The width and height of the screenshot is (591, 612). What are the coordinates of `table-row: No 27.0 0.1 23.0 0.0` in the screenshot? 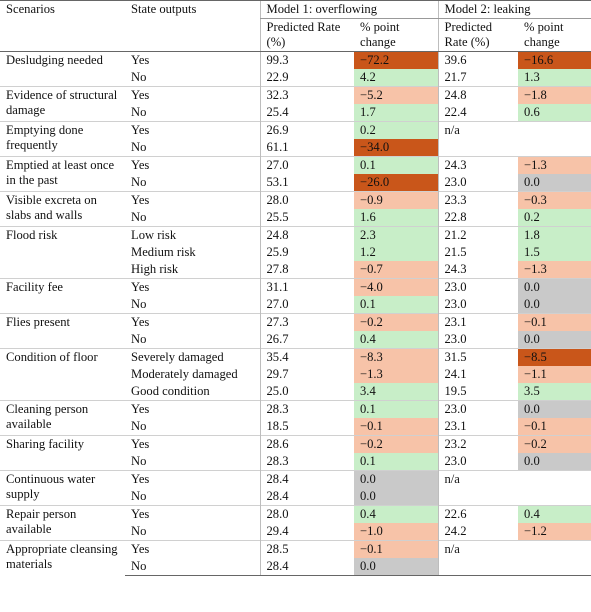 It's located at (295, 305).